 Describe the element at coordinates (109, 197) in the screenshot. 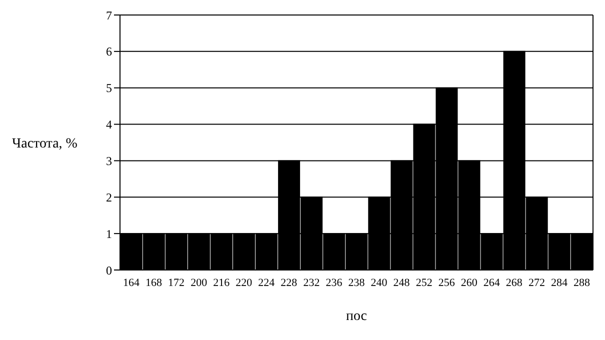

I see `y-tick-label: 2` at that location.